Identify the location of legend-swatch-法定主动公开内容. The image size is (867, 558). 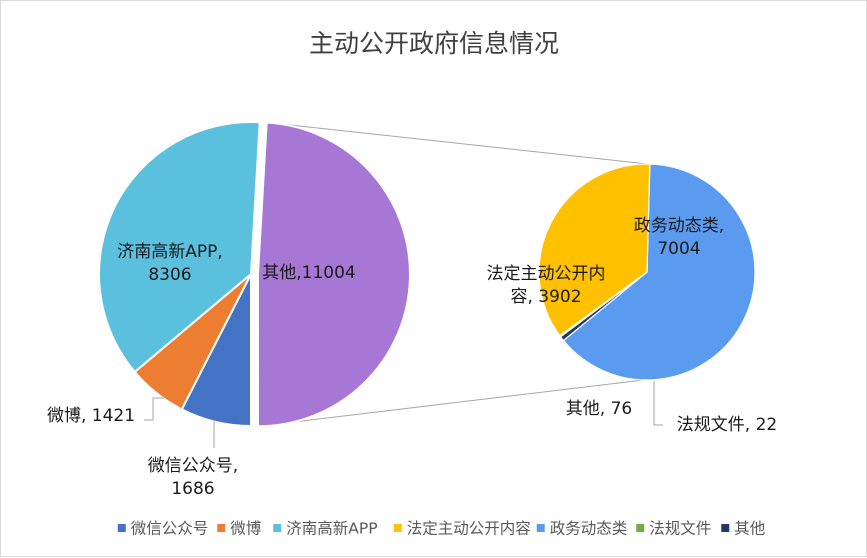
(397, 528).